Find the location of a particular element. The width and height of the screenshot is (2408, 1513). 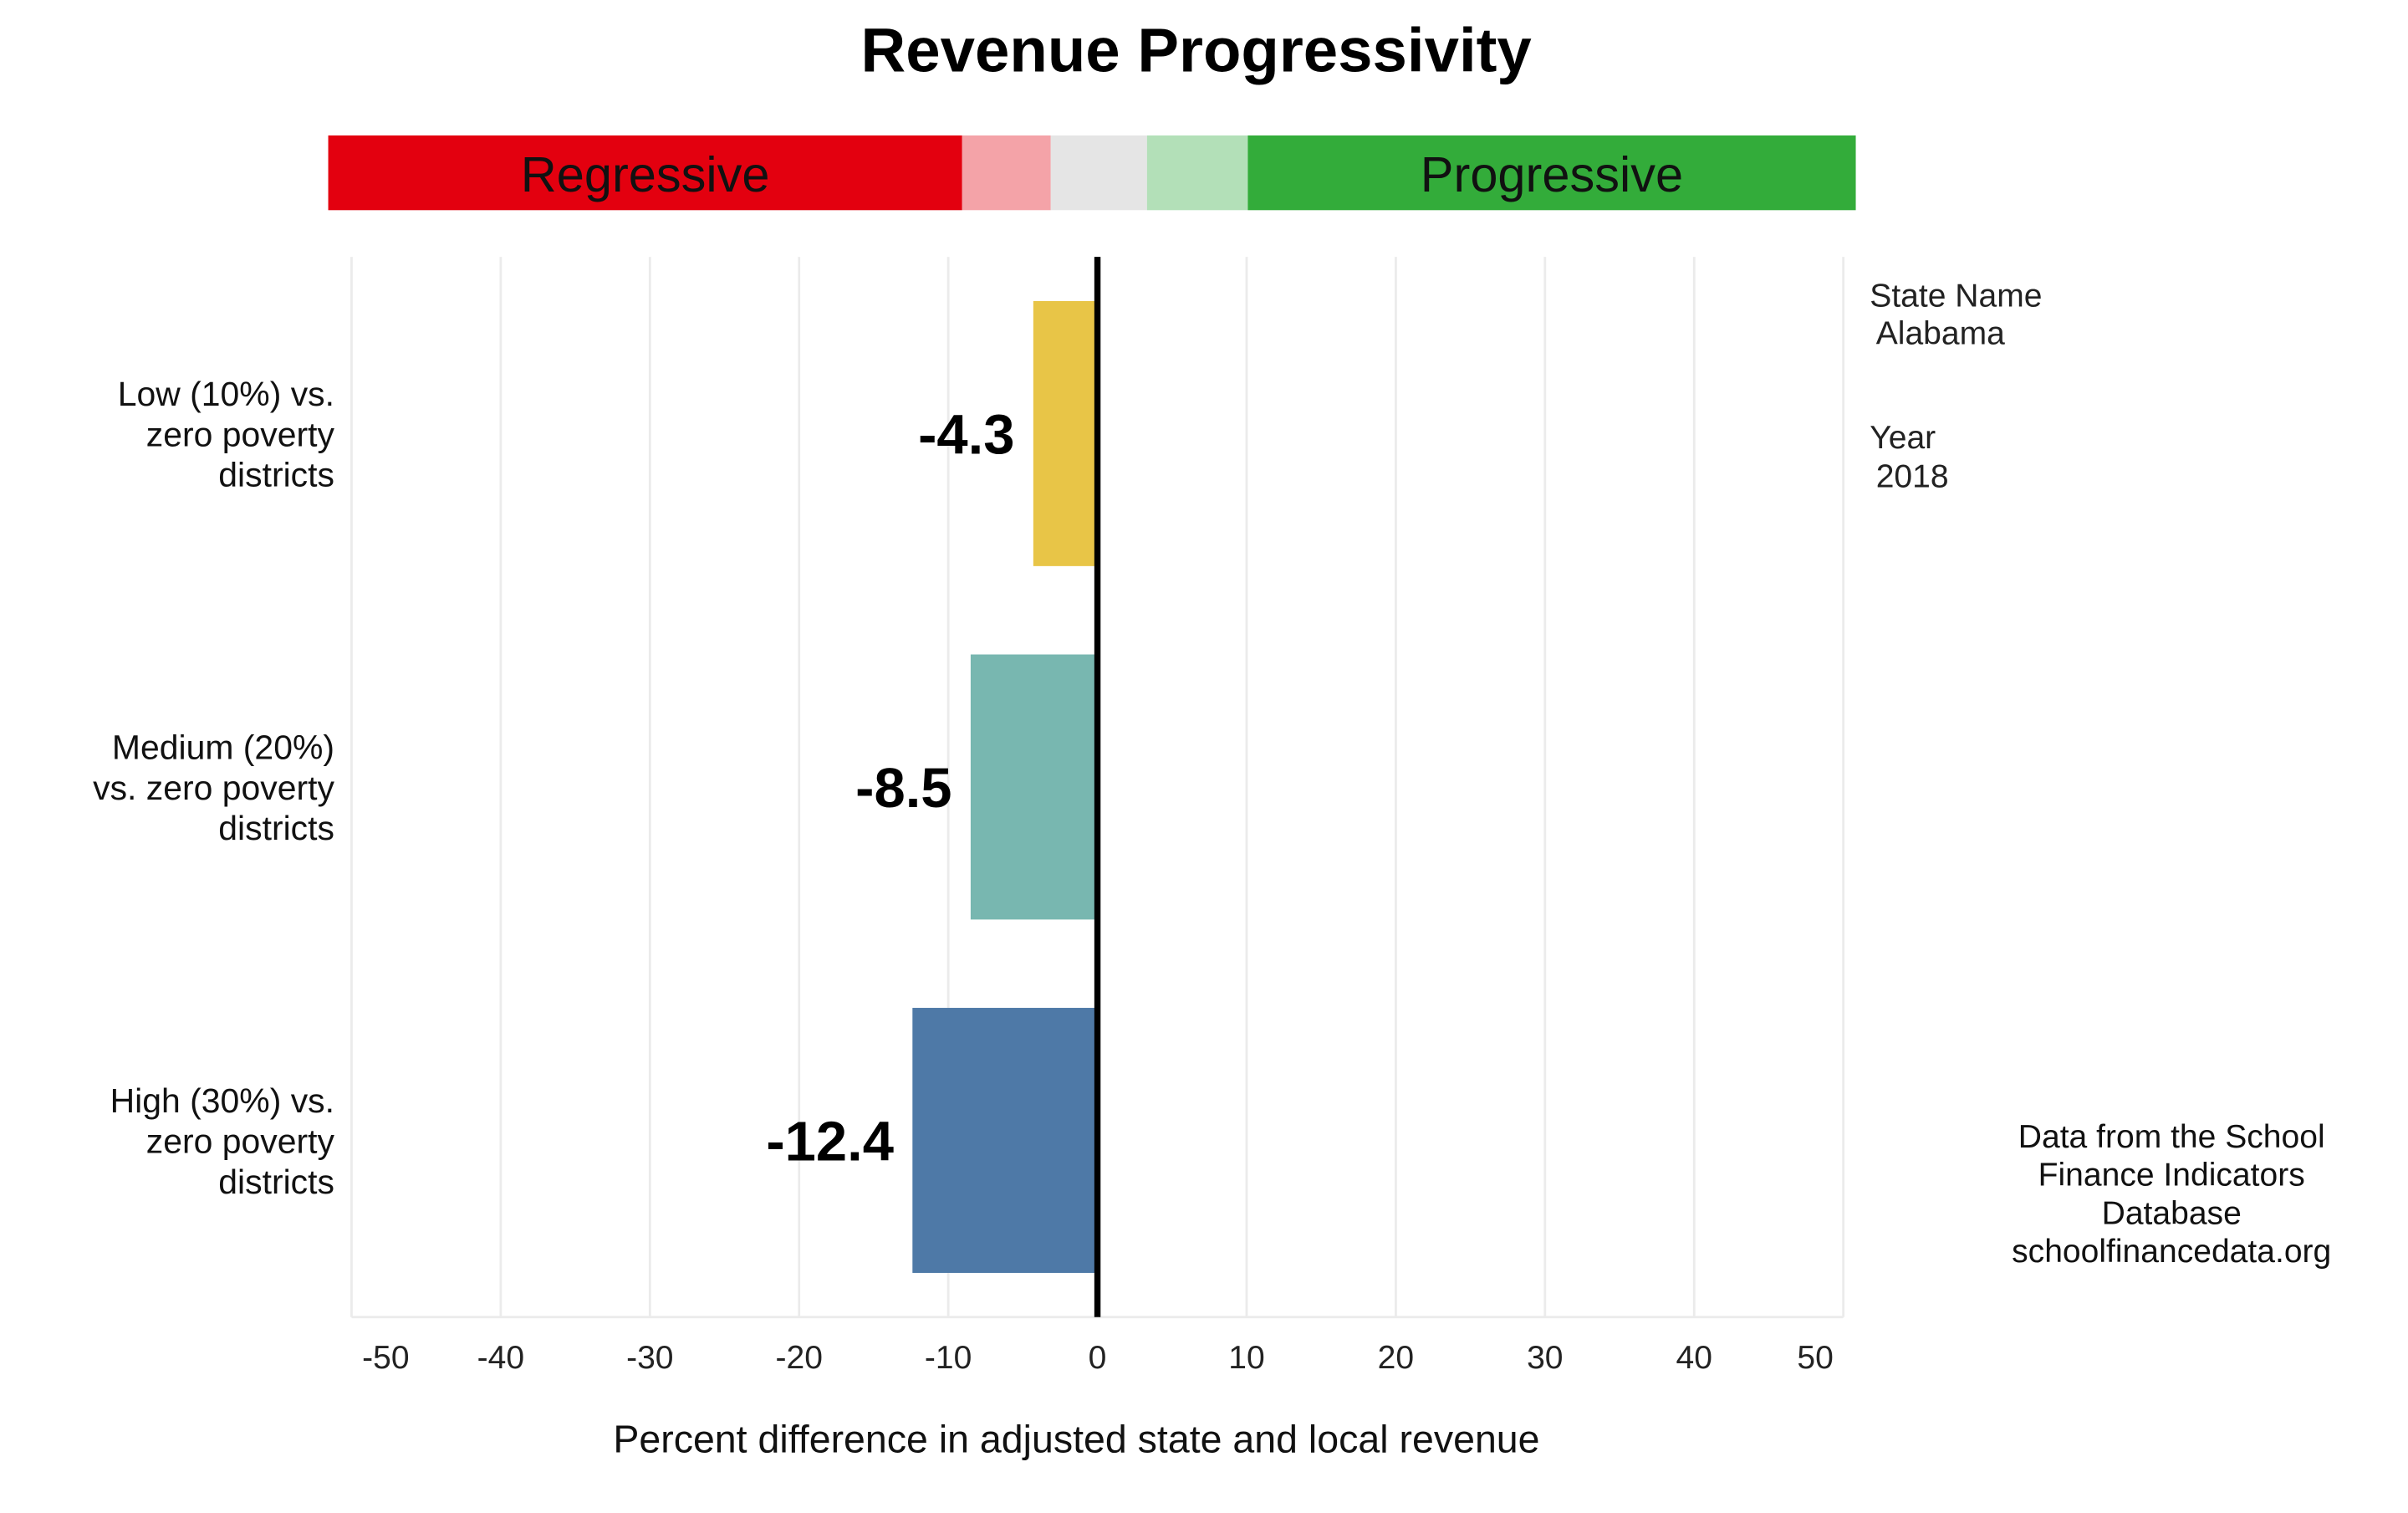

x-tick-label-20: 20 is located at coordinates (1396, 1358).